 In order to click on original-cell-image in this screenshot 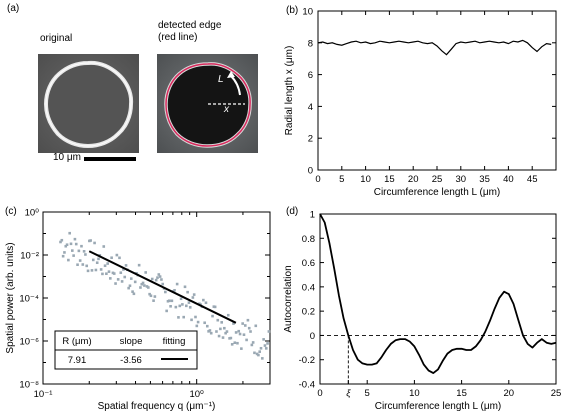, I will do `click(88, 103)`.